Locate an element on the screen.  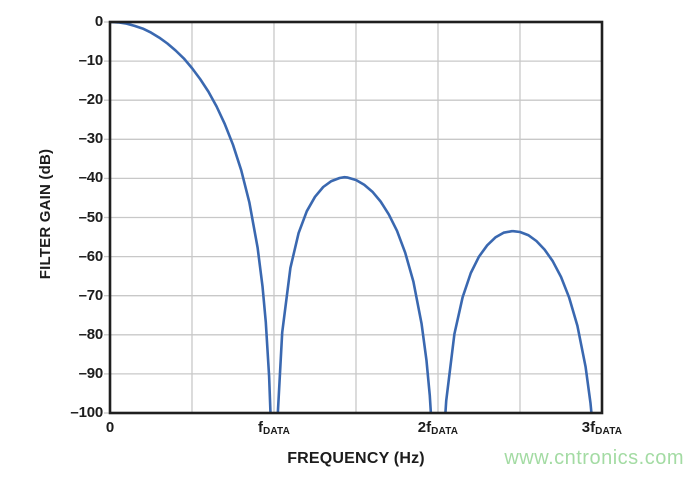
y-tick-label: –60 is located at coordinates (91, 256).